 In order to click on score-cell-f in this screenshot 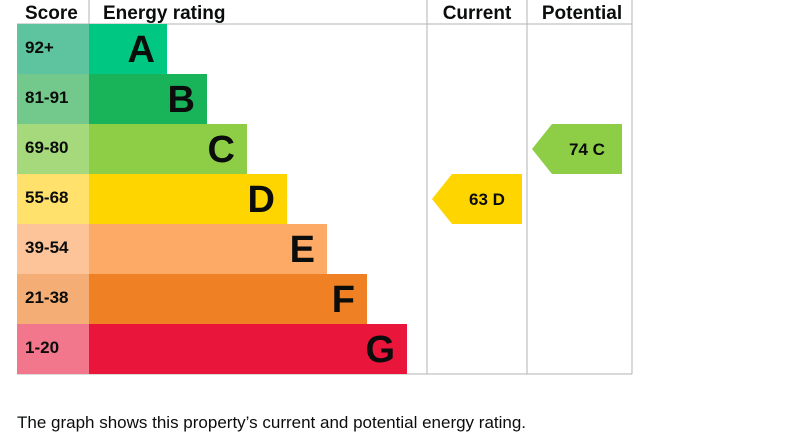, I will do `click(53, 299)`.